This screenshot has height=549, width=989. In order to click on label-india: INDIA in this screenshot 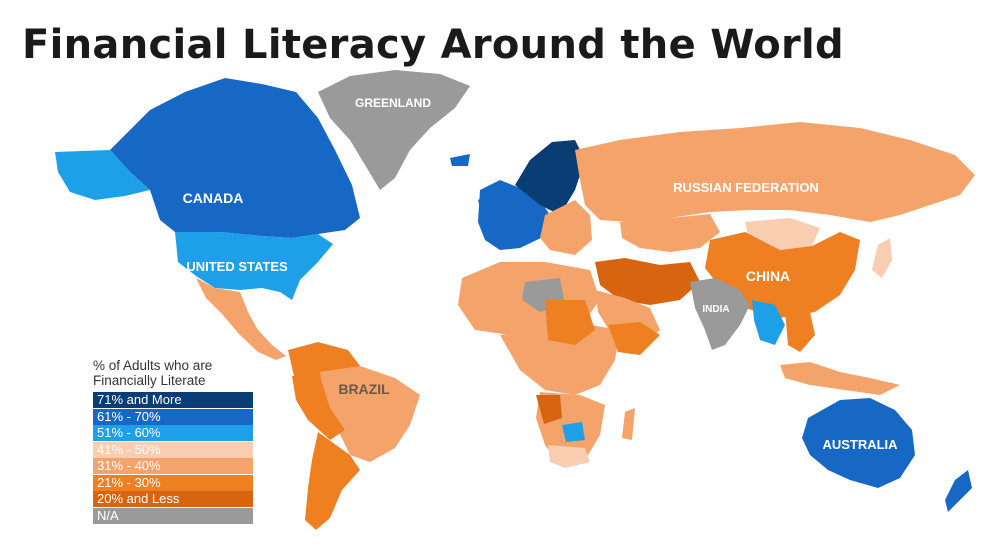, I will do `click(715, 309)`.